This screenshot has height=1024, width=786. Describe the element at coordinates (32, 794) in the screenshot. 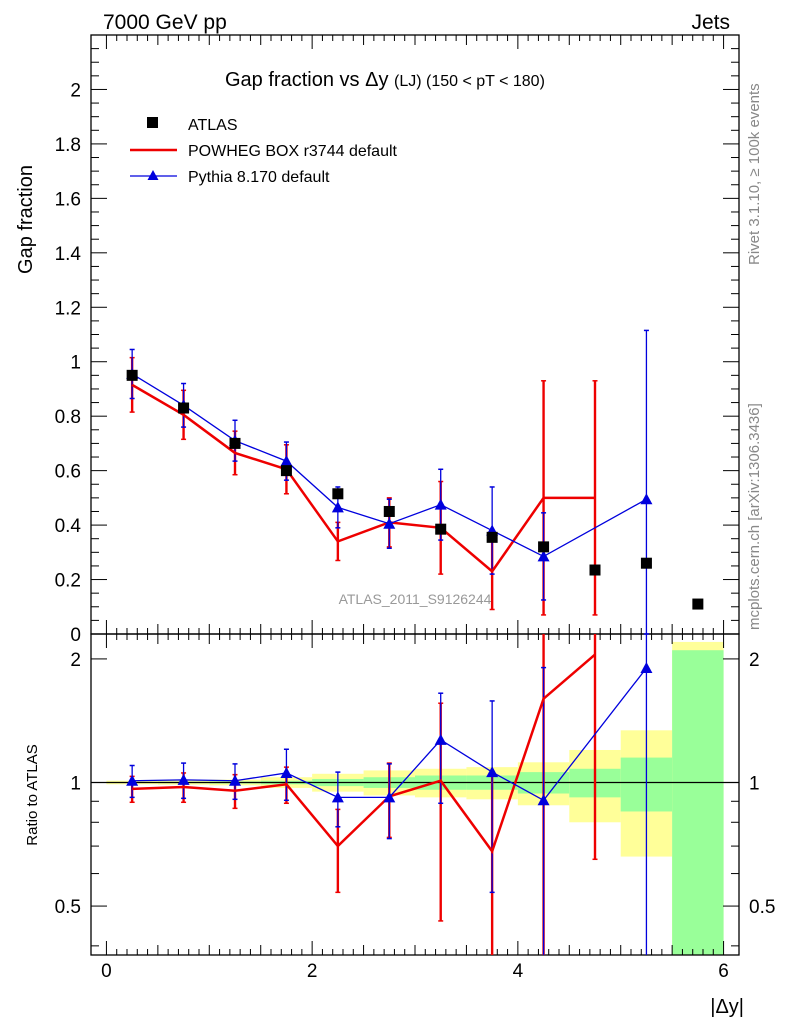

I see `ratio-y-axis-title: Ratio to ATLAS` at that location.